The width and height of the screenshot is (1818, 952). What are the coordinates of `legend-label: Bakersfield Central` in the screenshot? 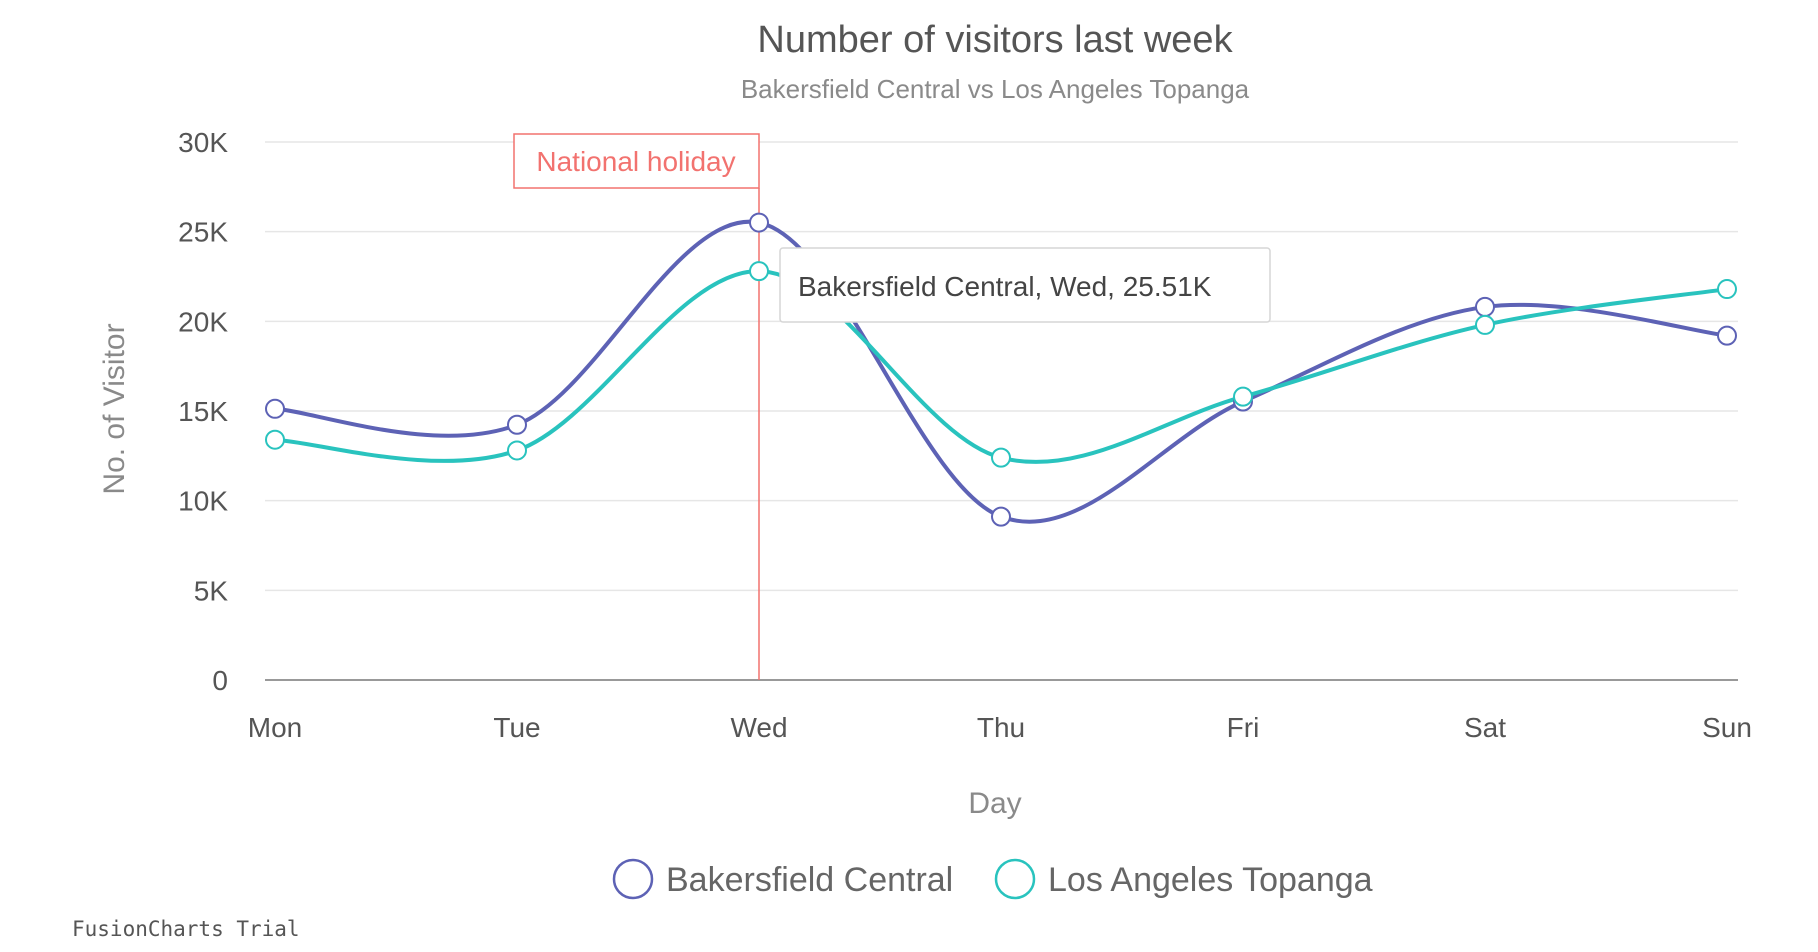 It's located at (809, 880).